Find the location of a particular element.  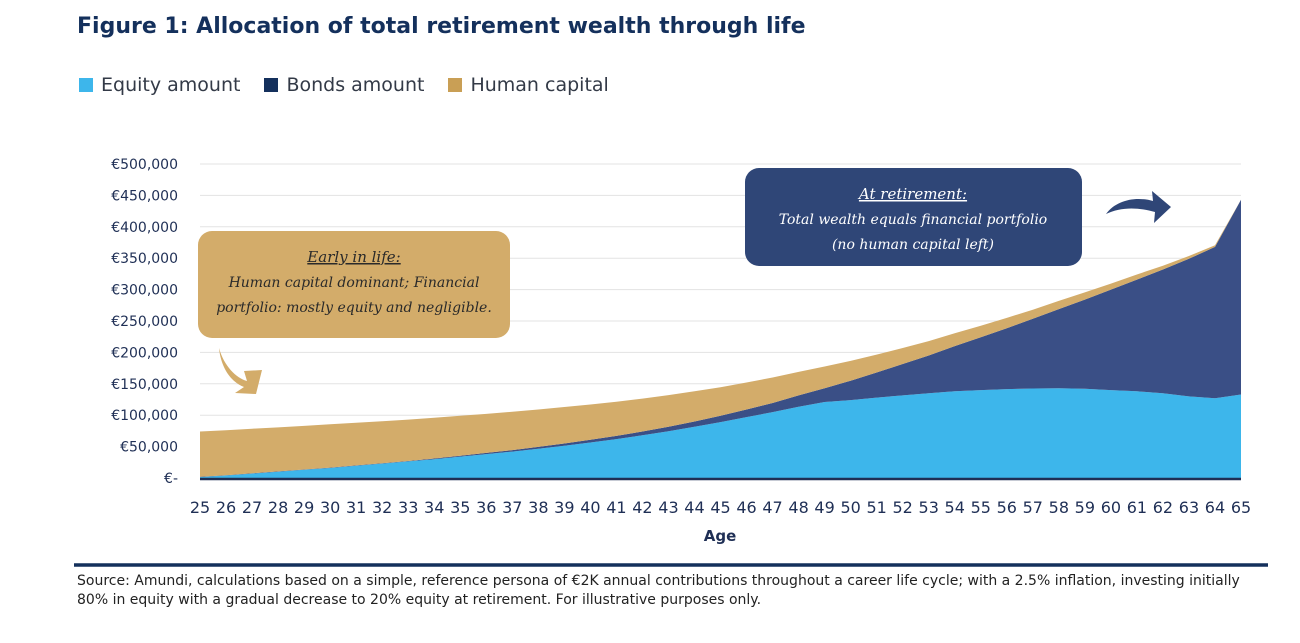

x-tick-label: 27 is located at coordinates (252, 507).